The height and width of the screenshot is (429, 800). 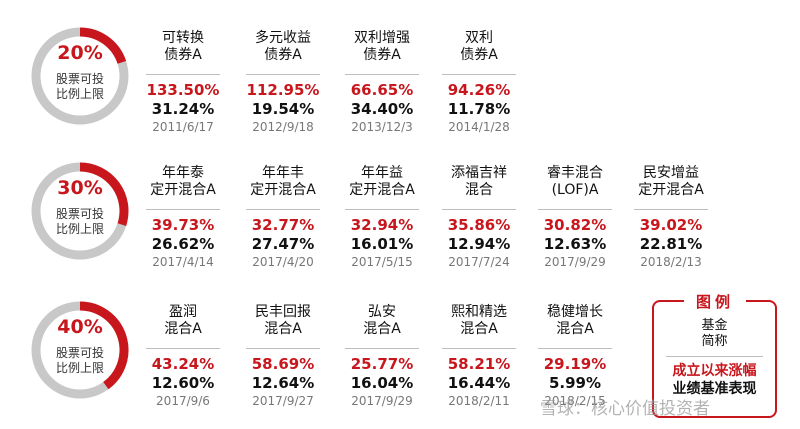 I want to click on fund-inception-date: 2018/2/13, so click(x=671, y=262).